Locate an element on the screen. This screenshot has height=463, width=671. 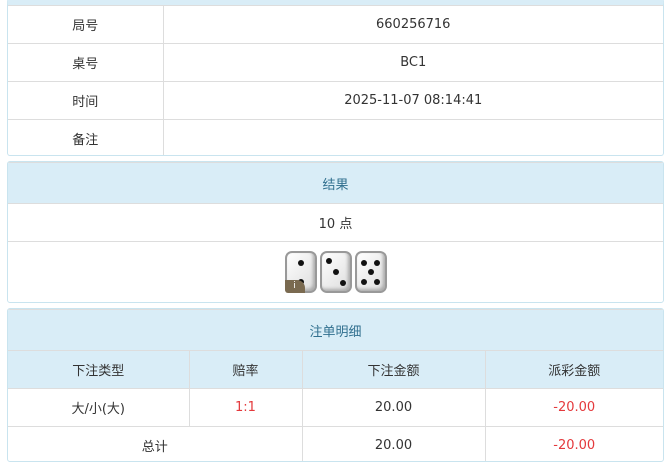
dice-cell: i is located at coordinates (335, 271).